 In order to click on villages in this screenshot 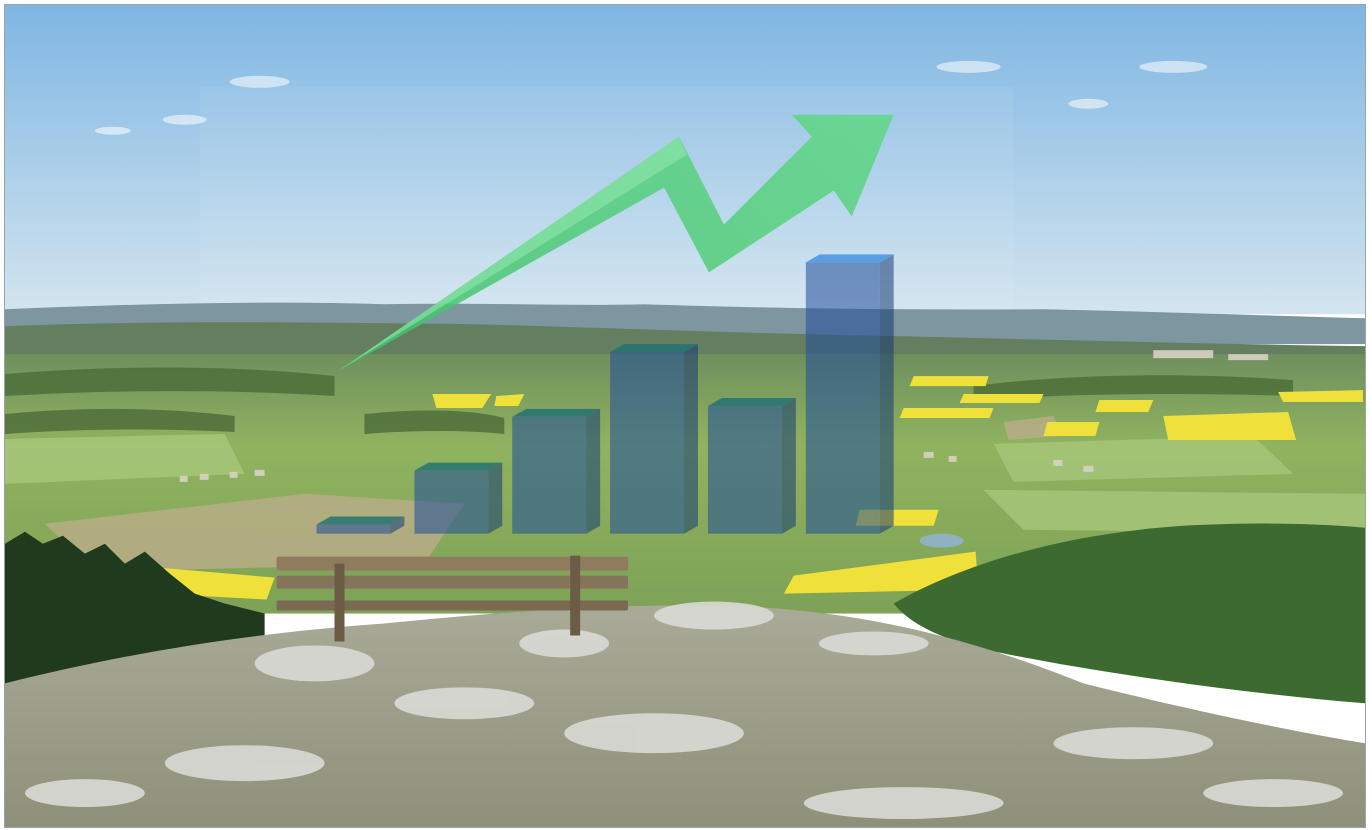, I will do `click(724, 416)`.